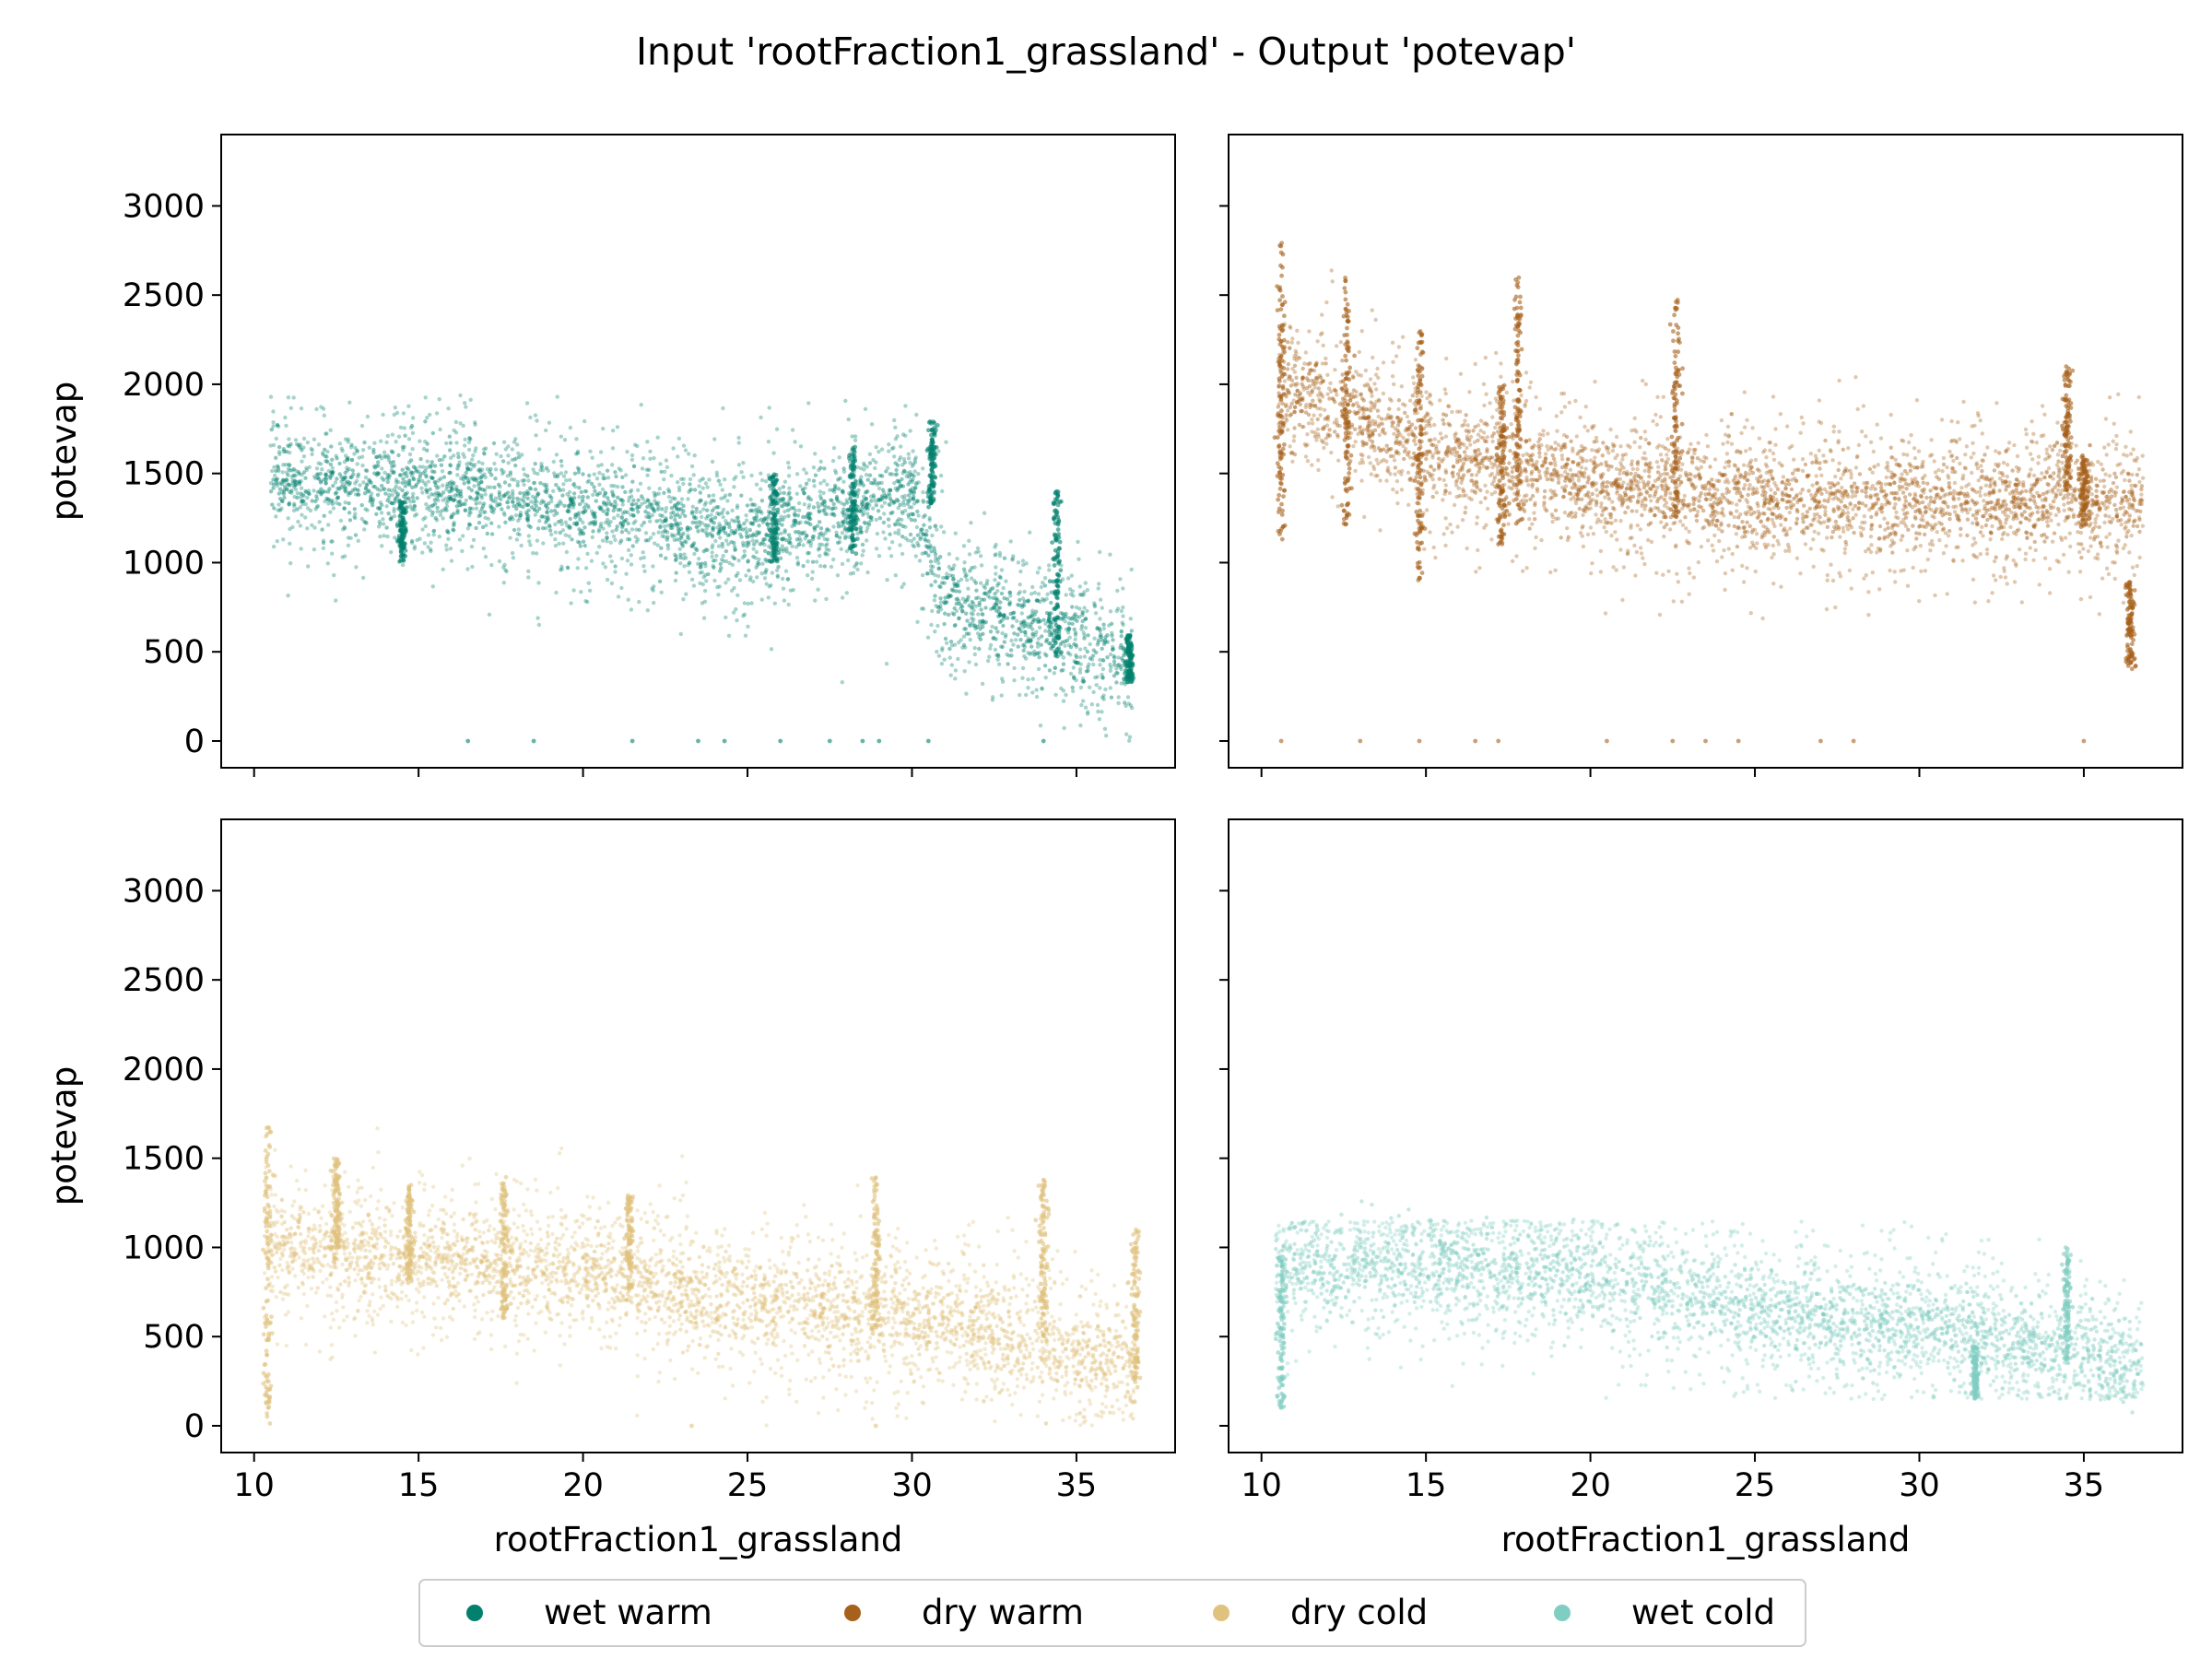 This screenshot has height=1659, width=2212. I want to click on streak-point, so click(934, 447).